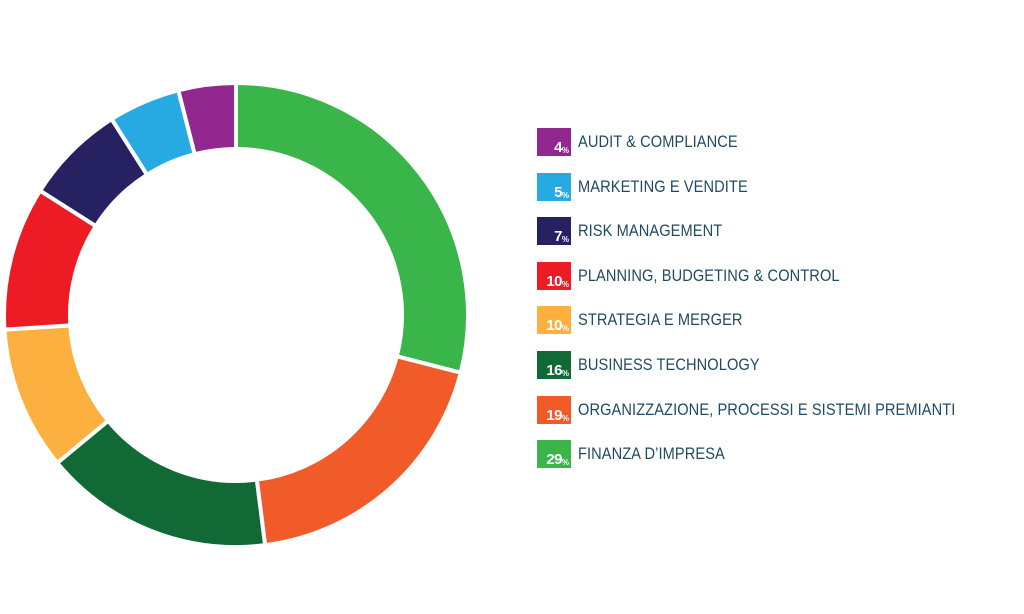 The width and height of the screenshot is (1024, 614). I want to click on legend-value: 5, so click(558, 192).